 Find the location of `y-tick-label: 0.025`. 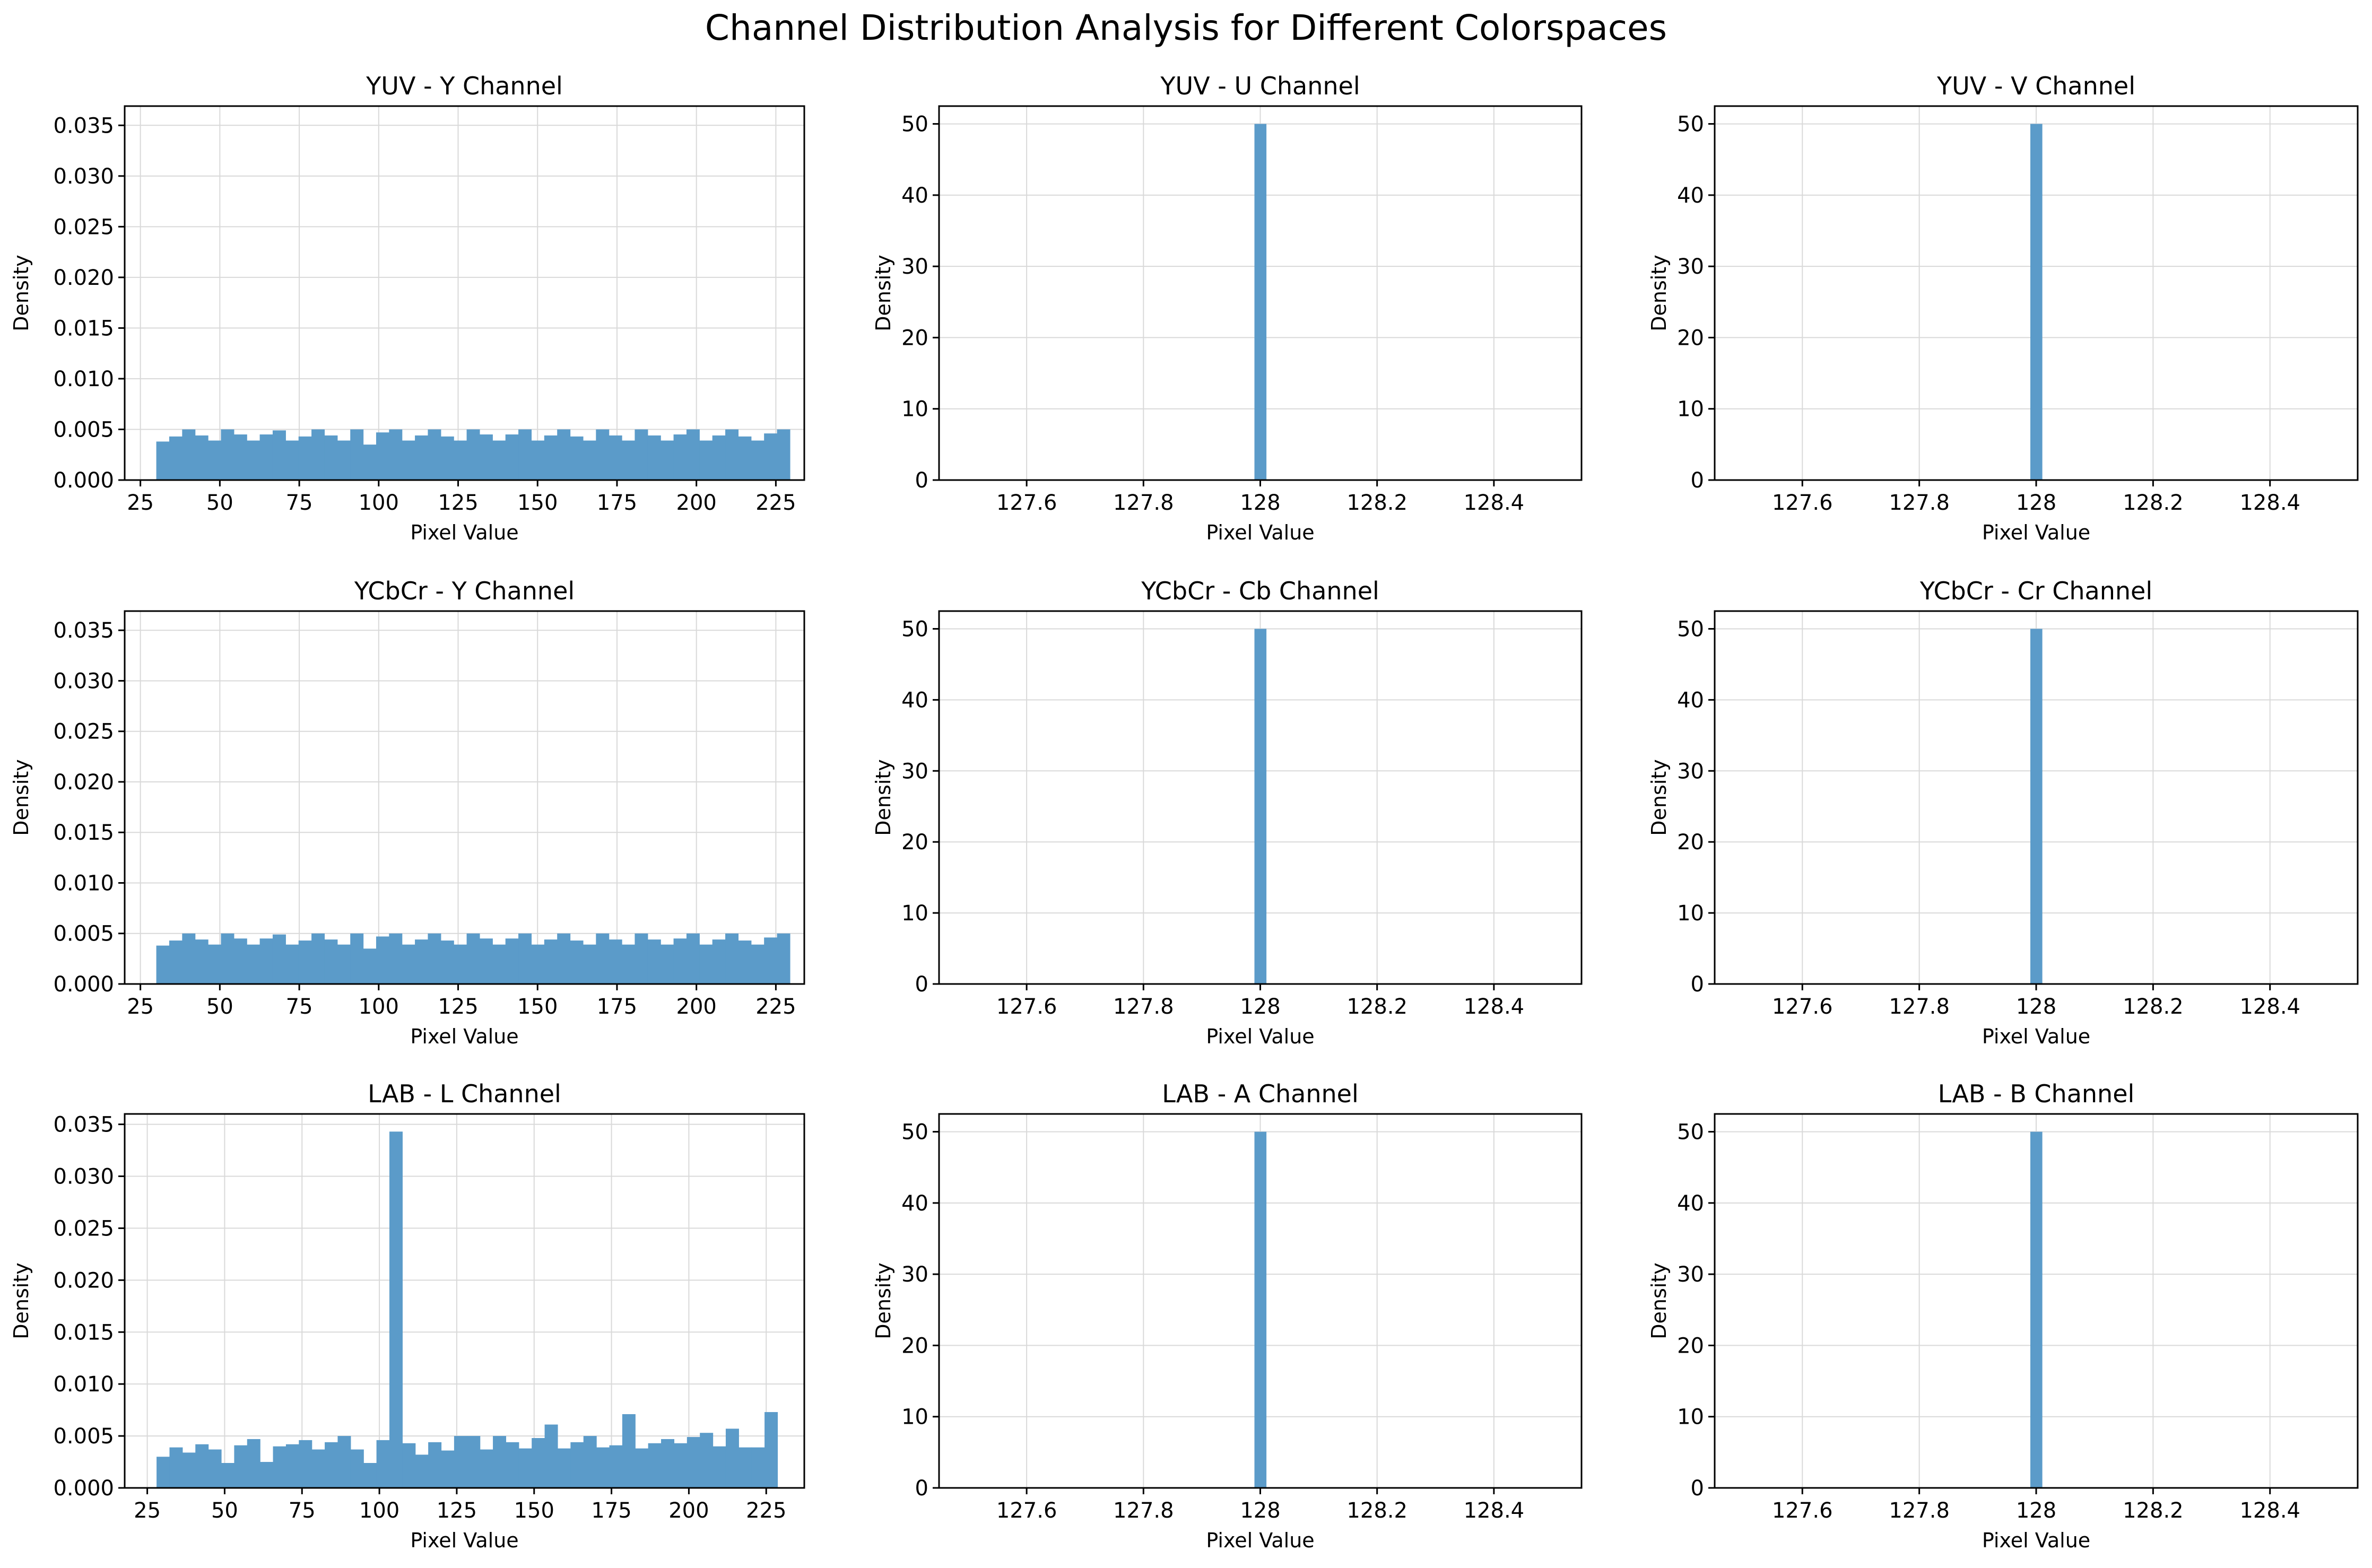

y-tick-label: 0.025 is located at coordinates (83, 227).